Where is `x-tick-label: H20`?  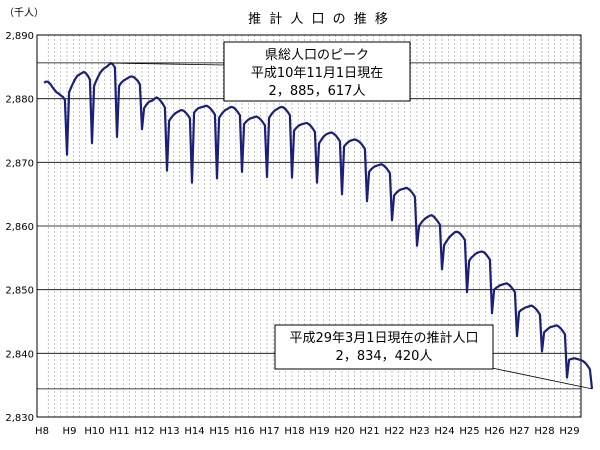 x-tick-label: H20 is located at coordinates (344, 431).